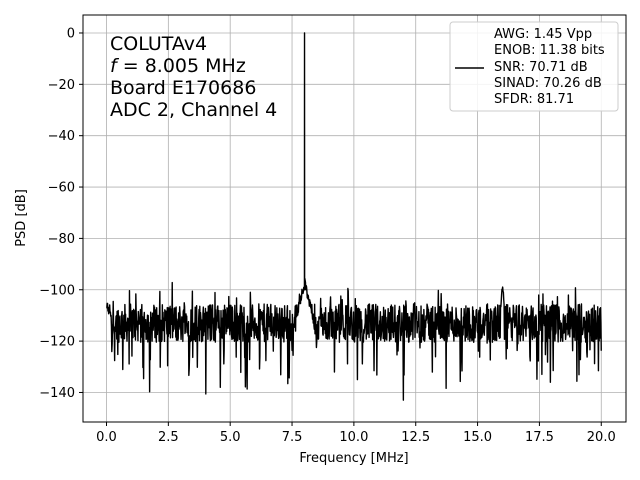 This screenshot has height=480, width=640. What do you see at coordinates (61, 85) in the screenshot?
I see `y-tick-label: −20` at bounding box center [61, 85].